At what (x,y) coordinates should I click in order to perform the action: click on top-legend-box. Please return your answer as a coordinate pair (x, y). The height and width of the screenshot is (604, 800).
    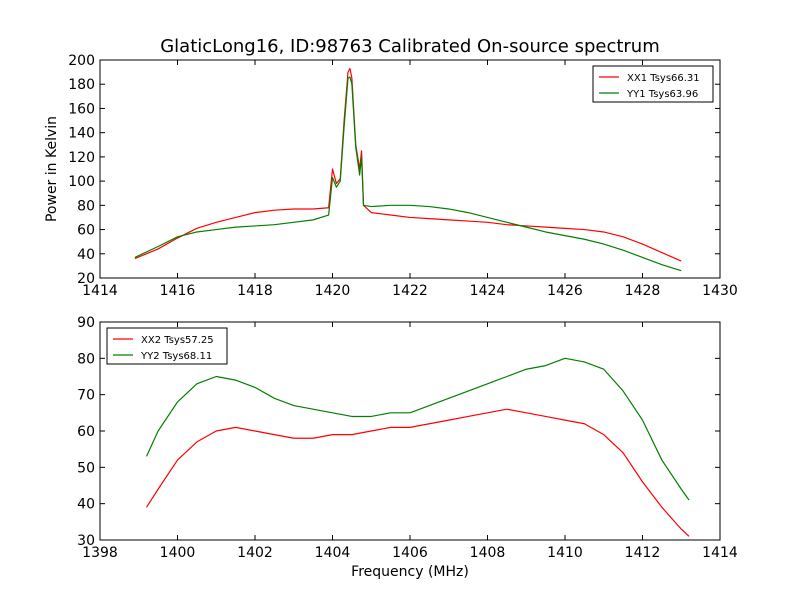
    Looking at the image, I should click on (653, 84).